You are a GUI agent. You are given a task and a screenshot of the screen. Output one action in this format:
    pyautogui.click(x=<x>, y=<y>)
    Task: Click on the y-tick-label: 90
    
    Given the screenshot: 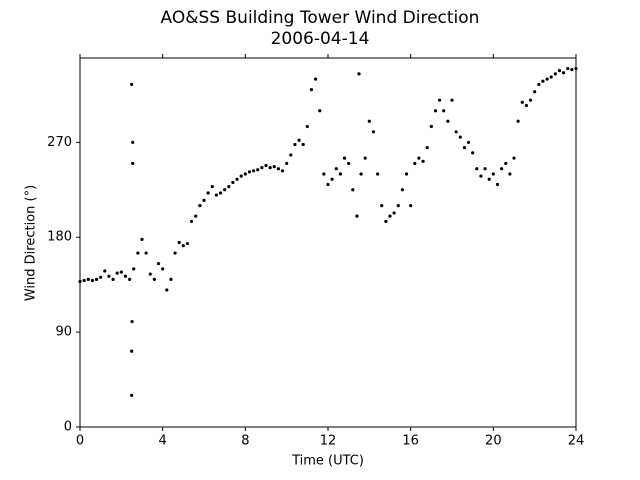 What is the action you would take?
    pyautogui.click(x=63, y=332)
    